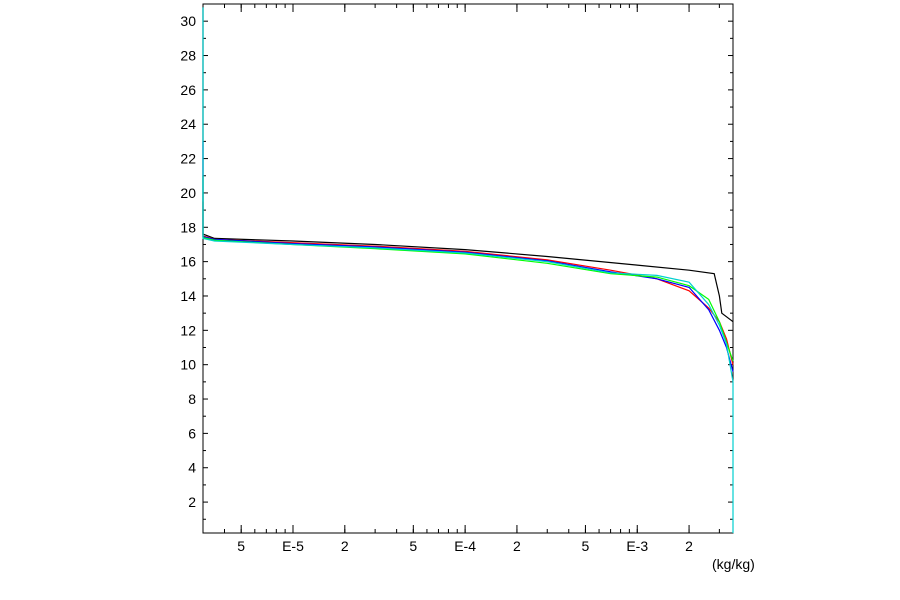 The height and width of the screenshot is (600, 900). What do you see at coordinates (192, 433) in the screenshot?
I see `y-tick-label: 6` at bounding box center [192, 433].